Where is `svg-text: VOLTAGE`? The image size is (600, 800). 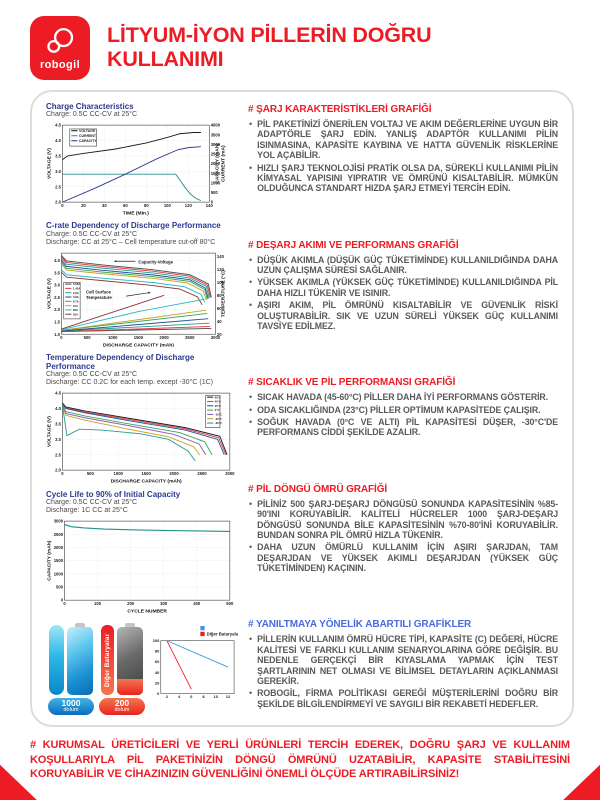
svg-text: VOLTAGE is located at coordinates (87, 131).